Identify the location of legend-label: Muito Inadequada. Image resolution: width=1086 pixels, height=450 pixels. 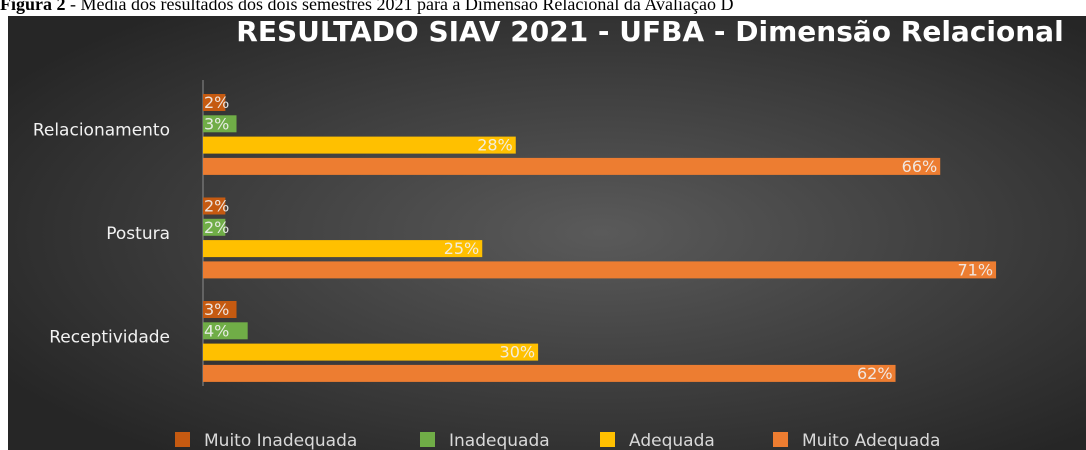
(280, 440).